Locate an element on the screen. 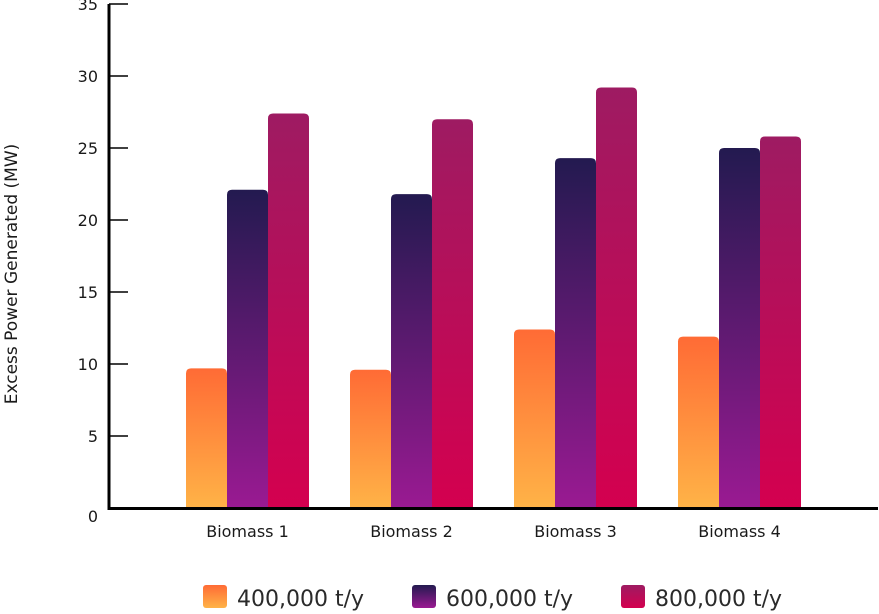 This screenshot has width=879, height=614. y-ticks: 0 5 10 15 20 25 30 35 is located at coordinates (103, 263).